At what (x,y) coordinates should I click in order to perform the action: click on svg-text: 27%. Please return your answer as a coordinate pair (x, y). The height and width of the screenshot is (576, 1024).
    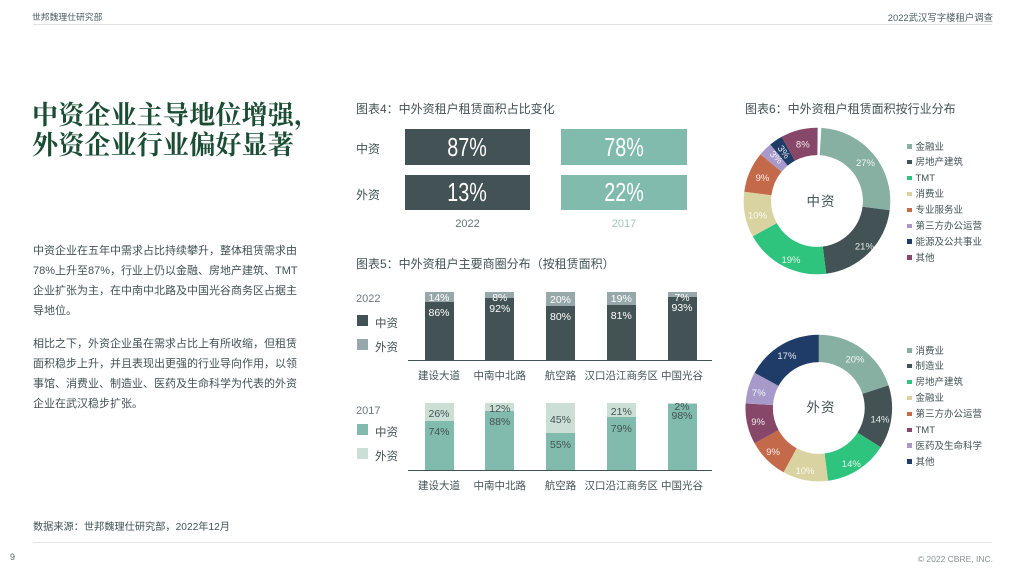
    Looking at the image, I should click on (866, 163).